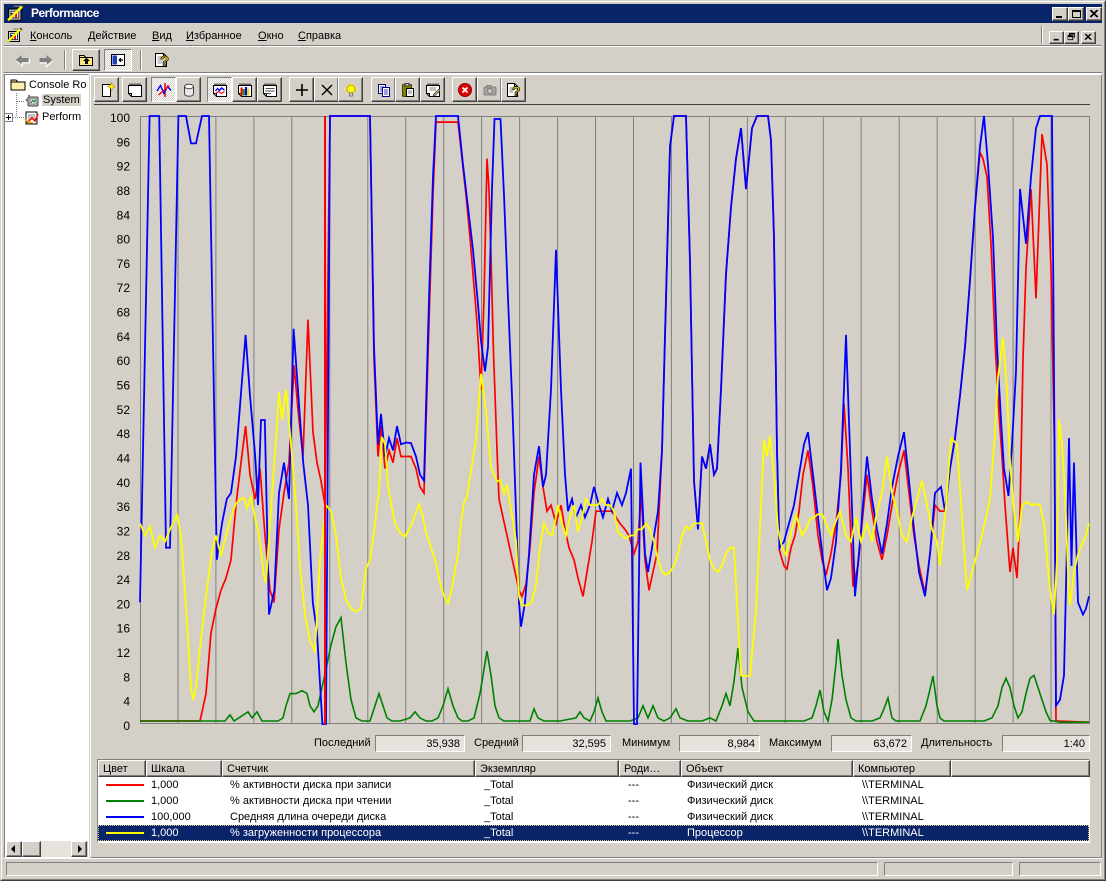  What do you see at coordinates (124, 653) in the screenshot?
I see `svg-text: 12` at bounding box center [124, 653].